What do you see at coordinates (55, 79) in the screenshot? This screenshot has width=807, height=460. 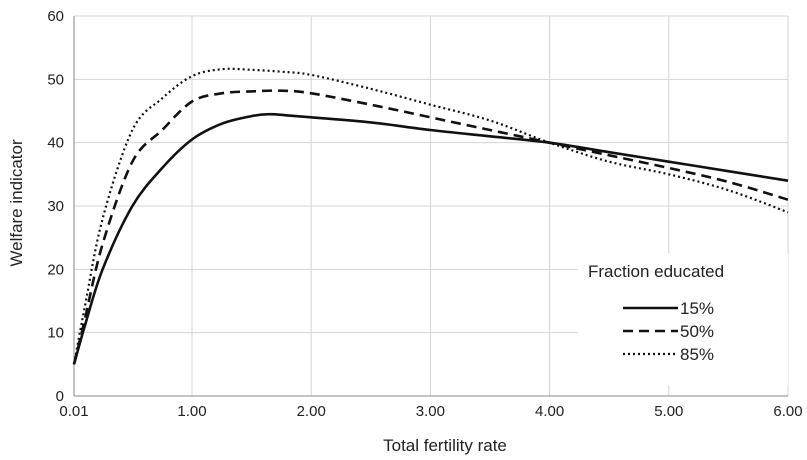 I see `y-tick-label: 50` at bounding box center [55, 79].